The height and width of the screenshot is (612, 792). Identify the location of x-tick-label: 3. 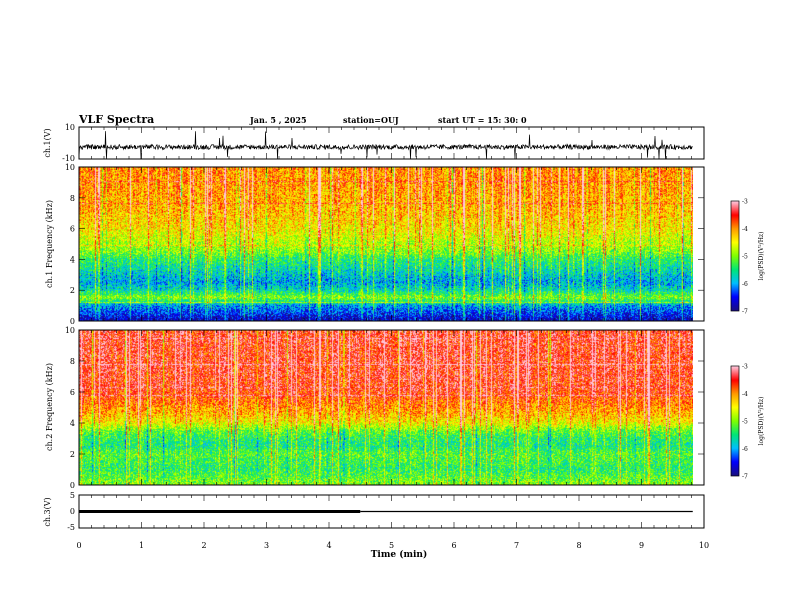
(266, 545).